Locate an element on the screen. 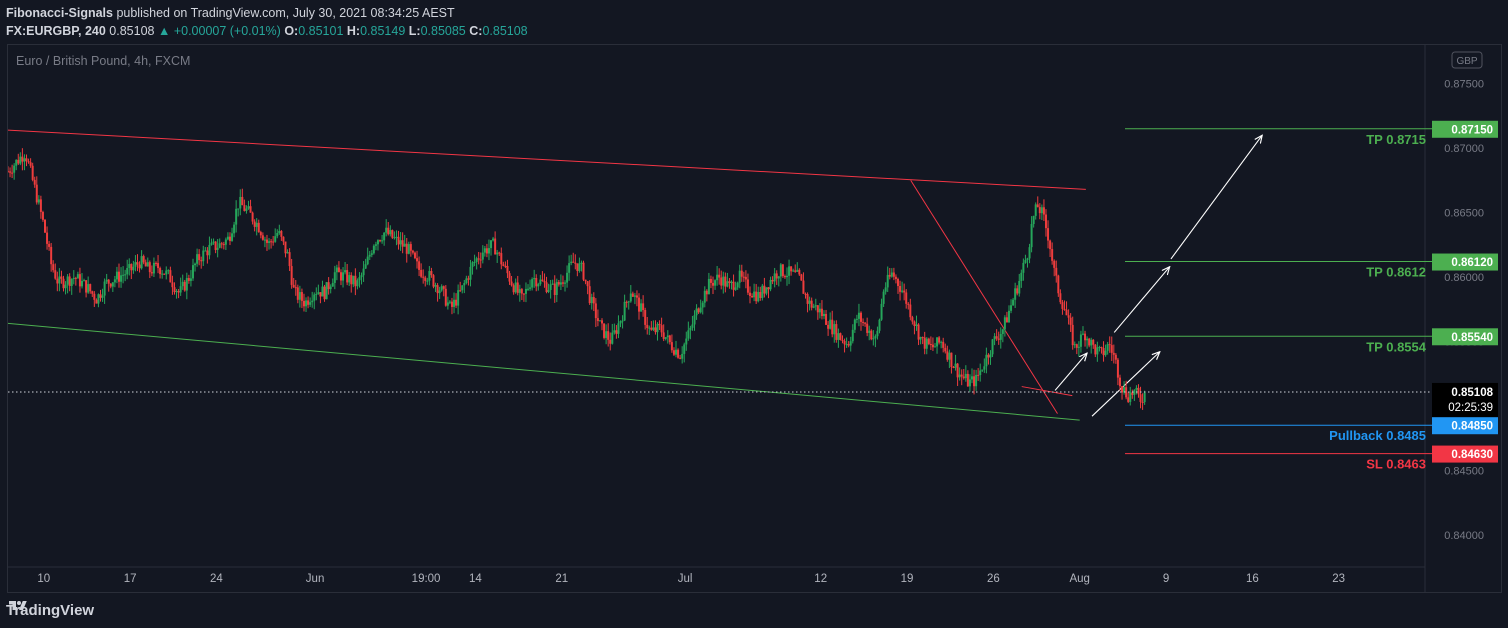 The width and height of the screenshot is (1508, 628). channel-upper-line is located at coordinates (547, 159).